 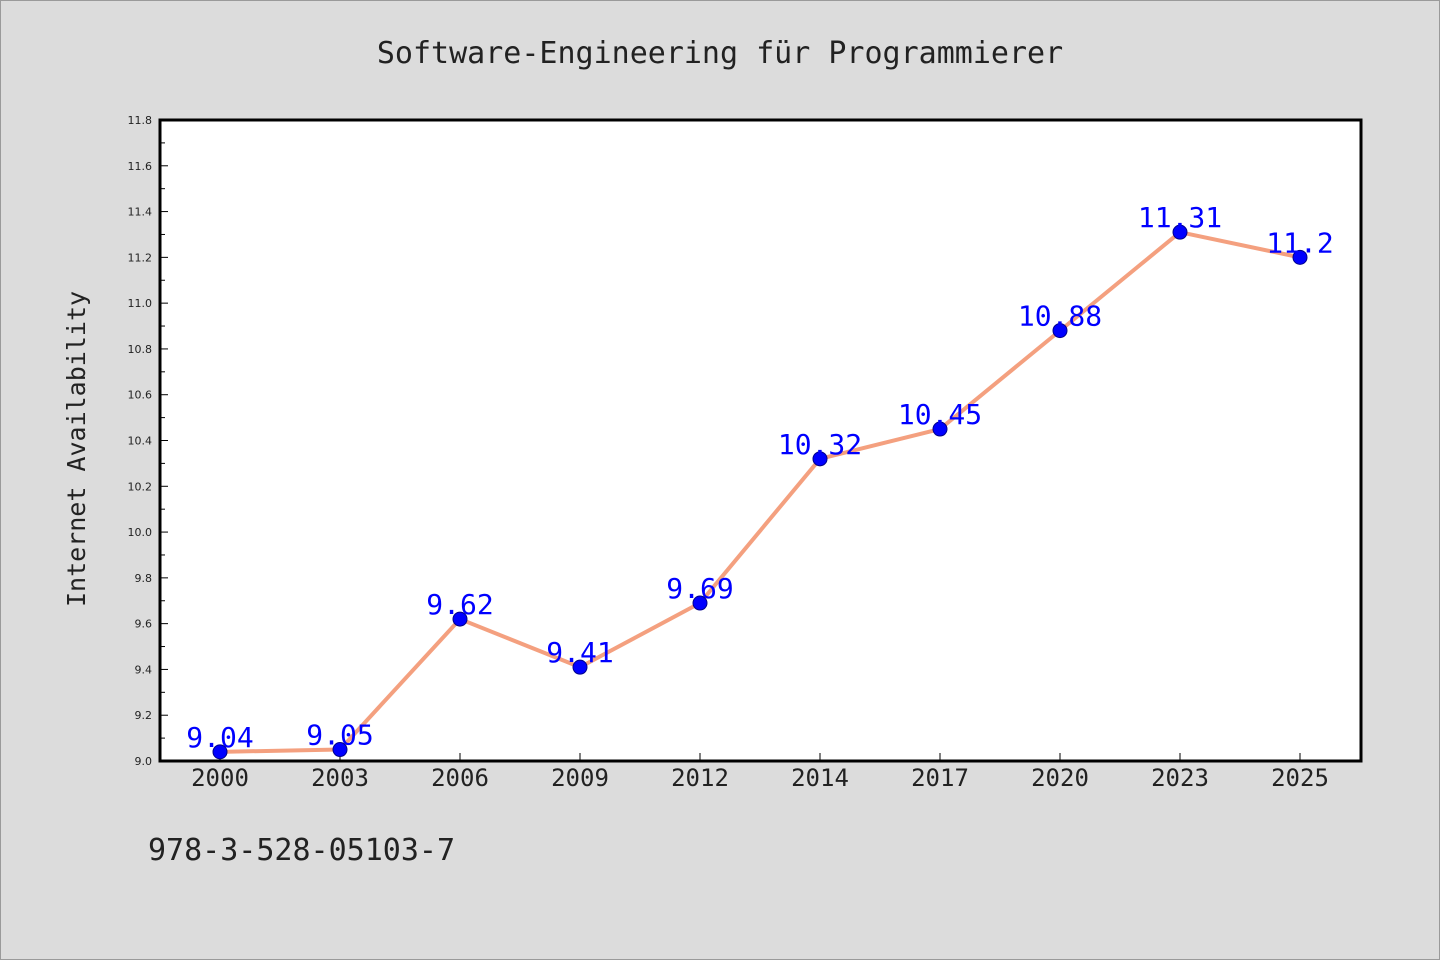 What do you see at coordinates (339, 735) in the screenshot?
I see `data-label: 9.05` at bounding box center [339, 735].